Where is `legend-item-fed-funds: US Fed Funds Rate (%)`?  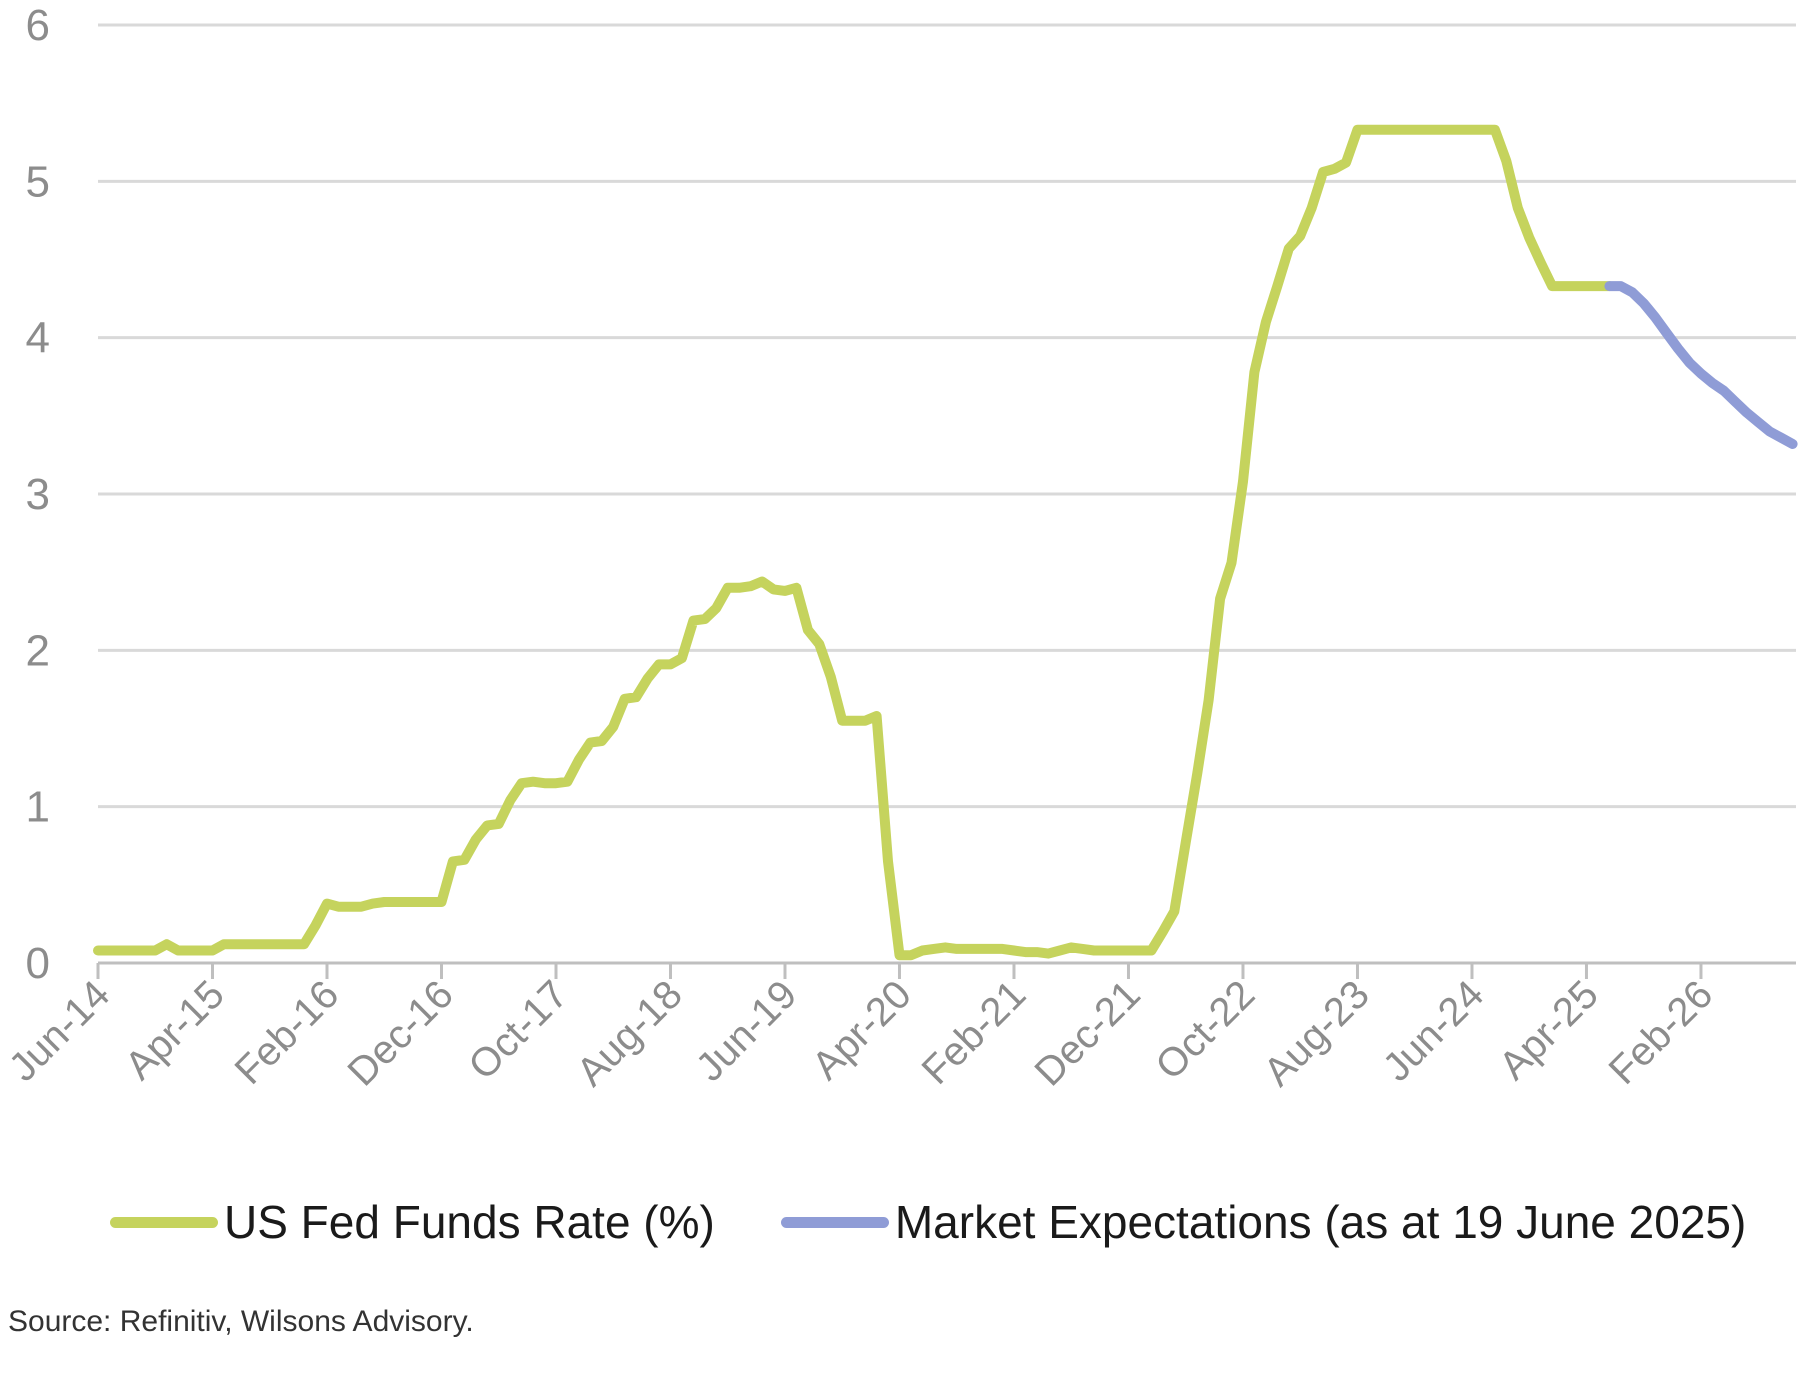
legend-item-fed-funds: US Fed Funds Rate (%) is located at coordinates (412, 1222).